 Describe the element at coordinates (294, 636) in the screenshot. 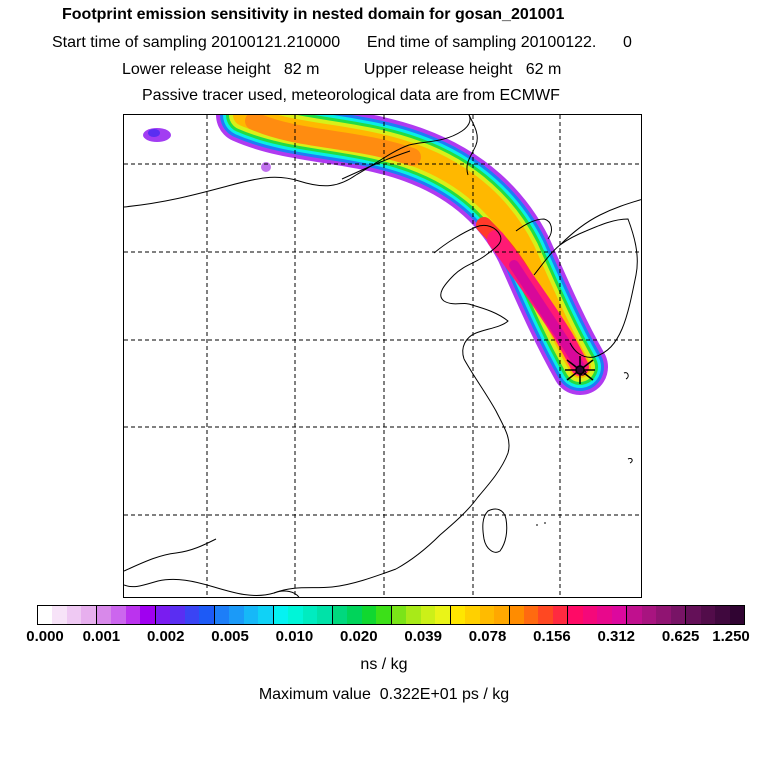

I see `colorbar-tick-label: 0.010` at that location.